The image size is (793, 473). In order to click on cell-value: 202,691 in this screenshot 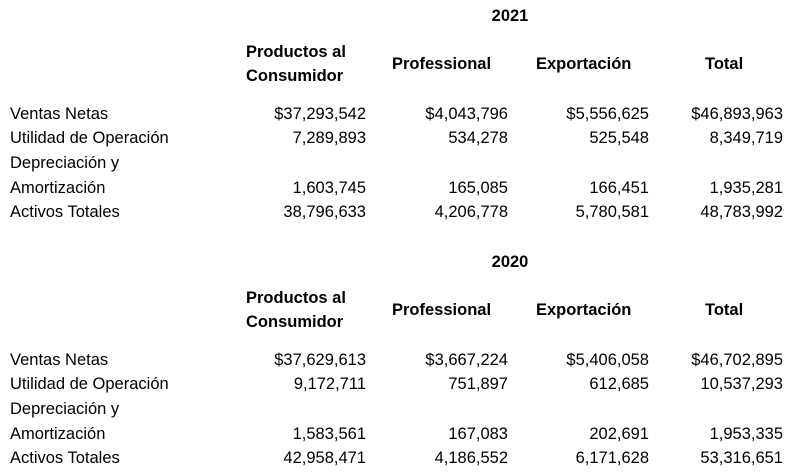, I will do `click(619, 434)`.